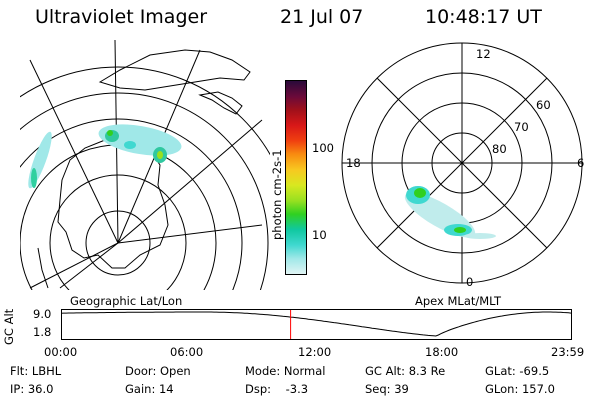  I want to click on date-label: 21 Jul 07, so click(322, 17).